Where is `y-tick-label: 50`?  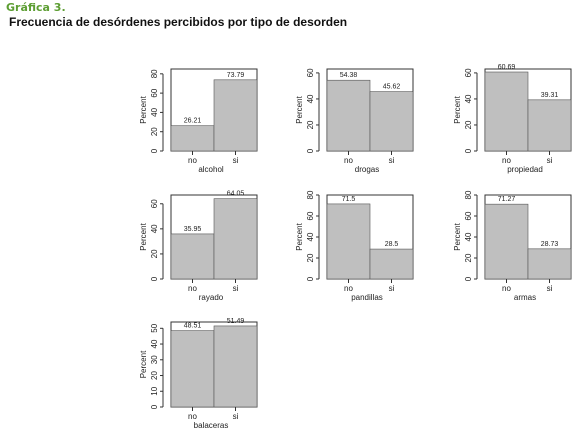
y-tick-label: 50 is located at coordinates (154, 327).